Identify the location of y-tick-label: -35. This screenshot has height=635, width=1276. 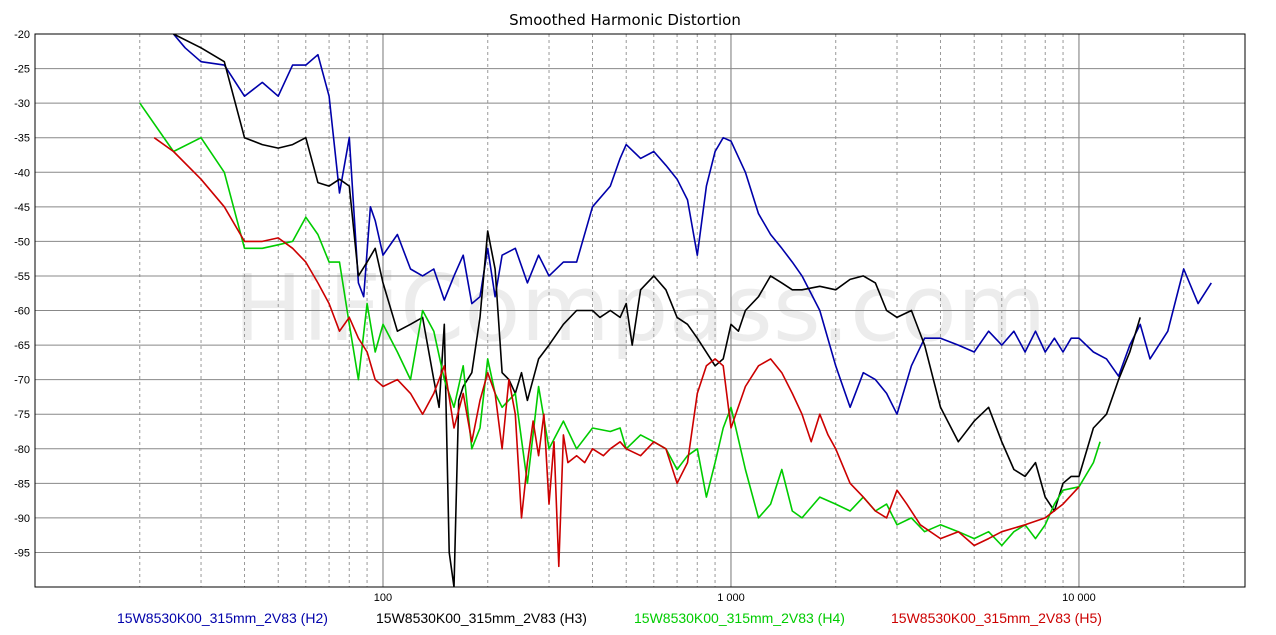
(22, 139).